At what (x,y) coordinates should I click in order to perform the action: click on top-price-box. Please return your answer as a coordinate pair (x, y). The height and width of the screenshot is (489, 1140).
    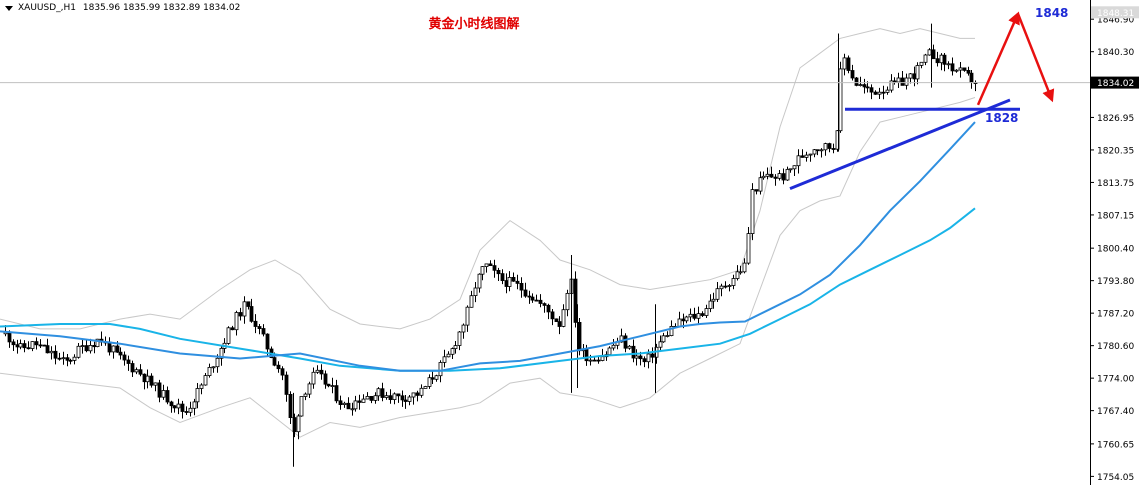
    Looking at the image, I should click on (1115, 12).